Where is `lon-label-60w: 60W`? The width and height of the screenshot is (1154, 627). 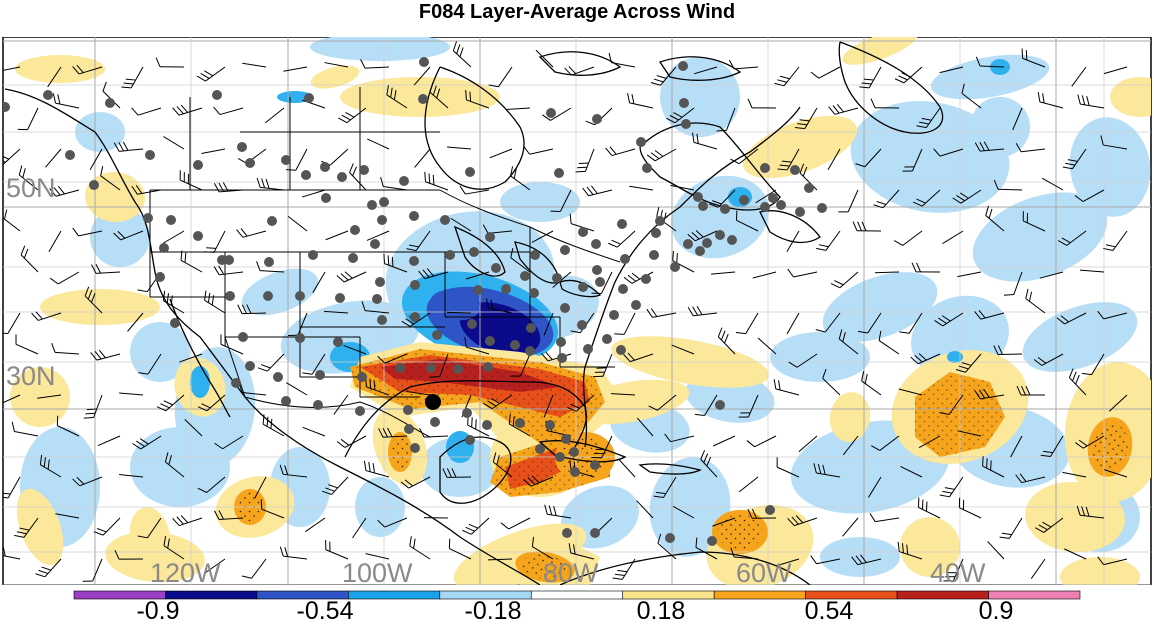 lon-label-60w: 60W is located at coordinates (764, 571).